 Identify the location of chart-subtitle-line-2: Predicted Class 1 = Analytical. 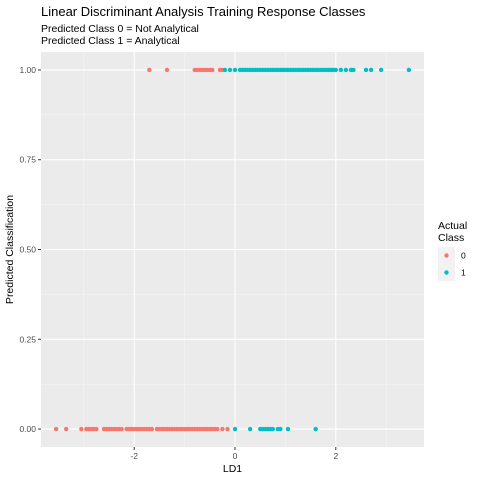
(110, 41).